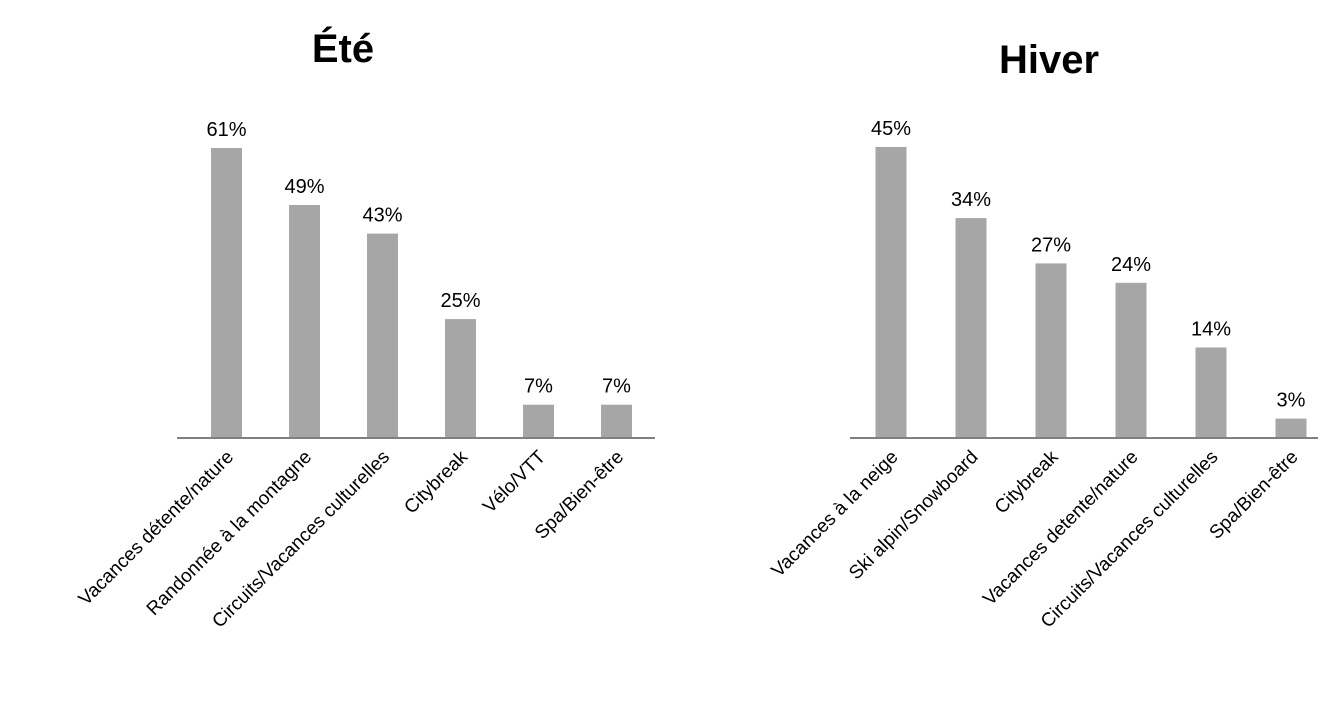 The height and width of the screenshot is (709, 1320). Describe the element at coordinates (304, 187) in the screenshot. I see `data-label: 49%` at that location.